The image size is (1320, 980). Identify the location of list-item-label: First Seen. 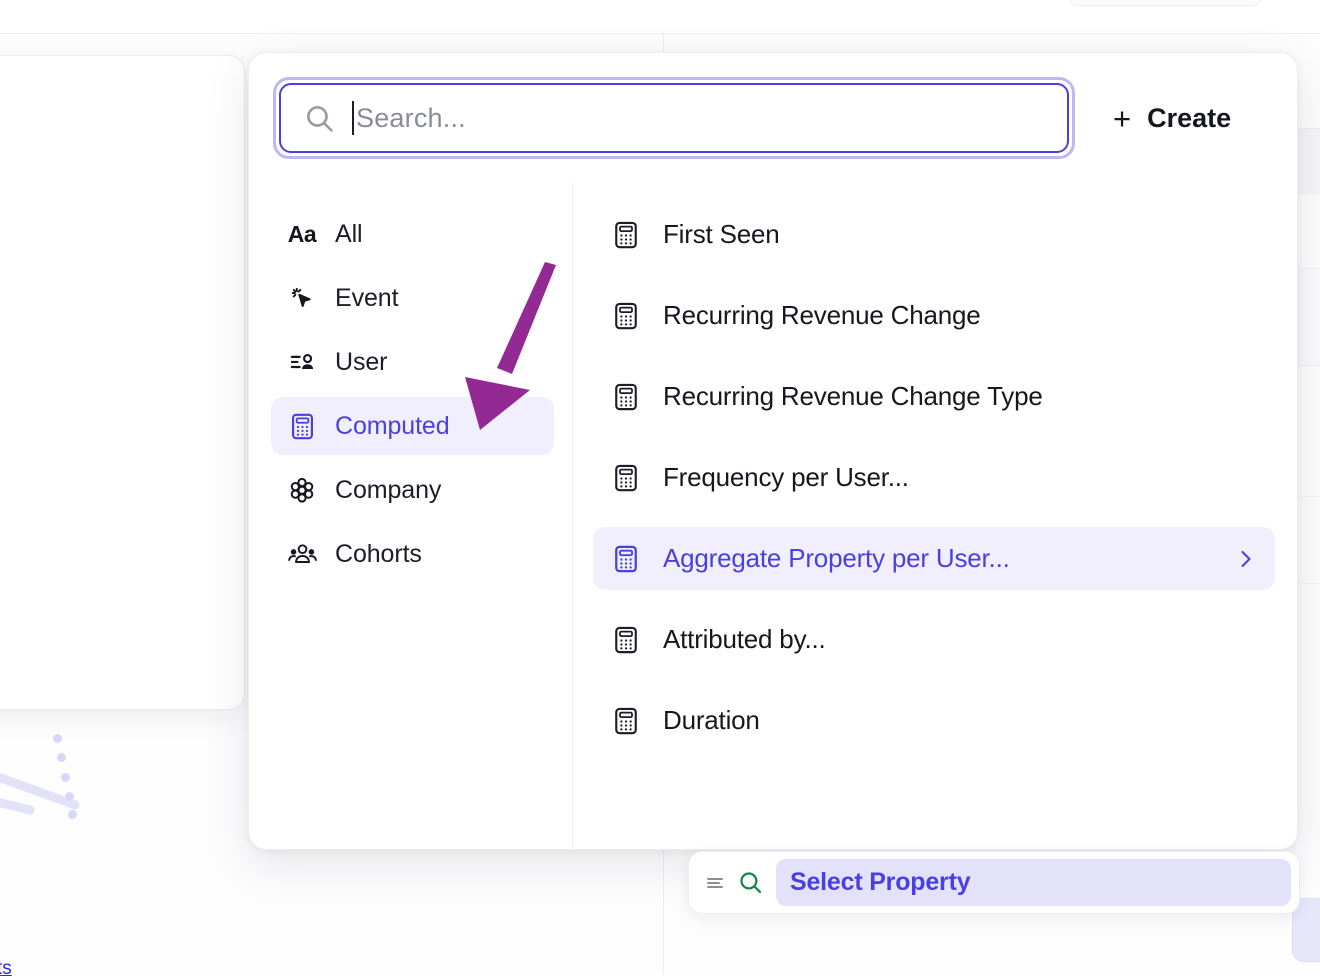
(721, 234).